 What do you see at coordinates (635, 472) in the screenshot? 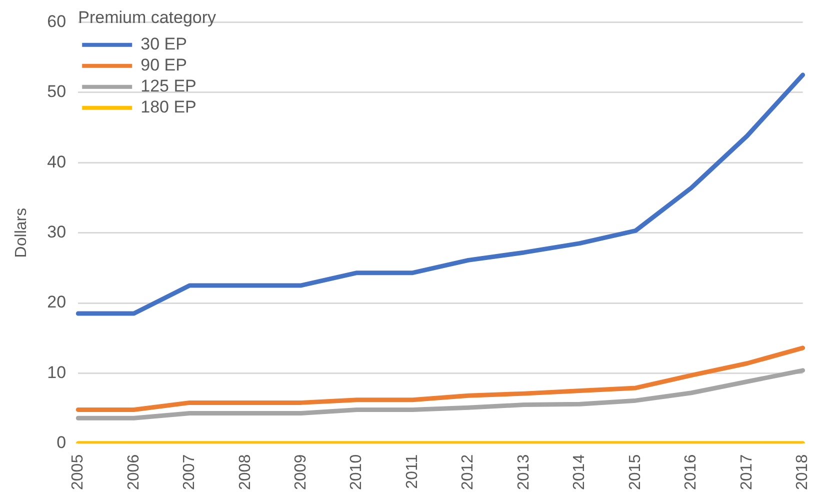
I see `x-tick-label: 2015` at bounding box center [635, 472].